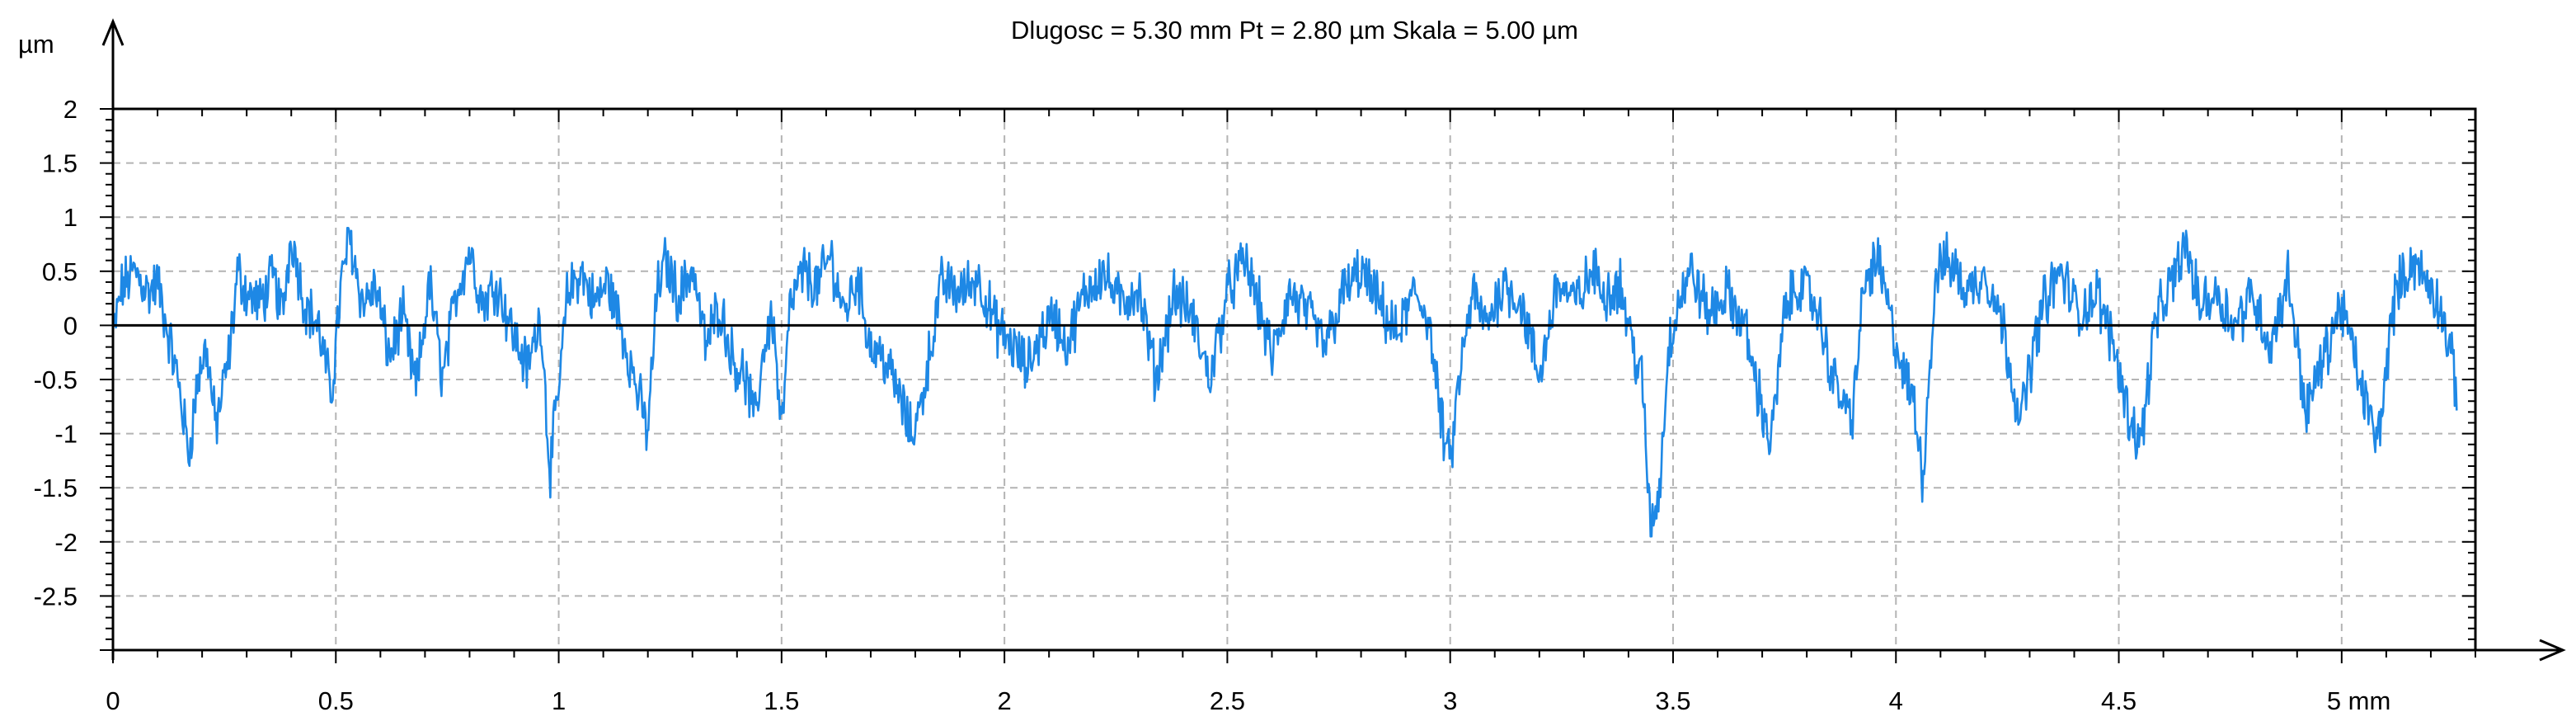 This screenshot has height=726, width=2576. Describe the element at coordinates (56, 379) in the screenshot. I see `y-tick-label: -0.5` at that location.